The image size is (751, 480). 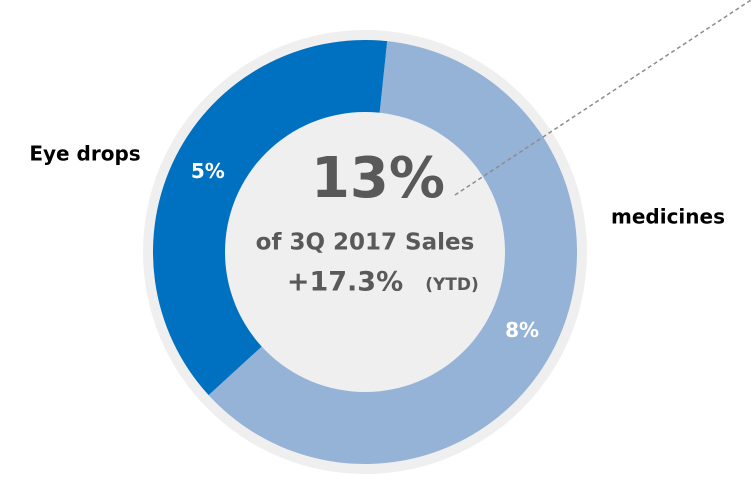 I want to click on category-label: medicines, so click(x=668, y=217).